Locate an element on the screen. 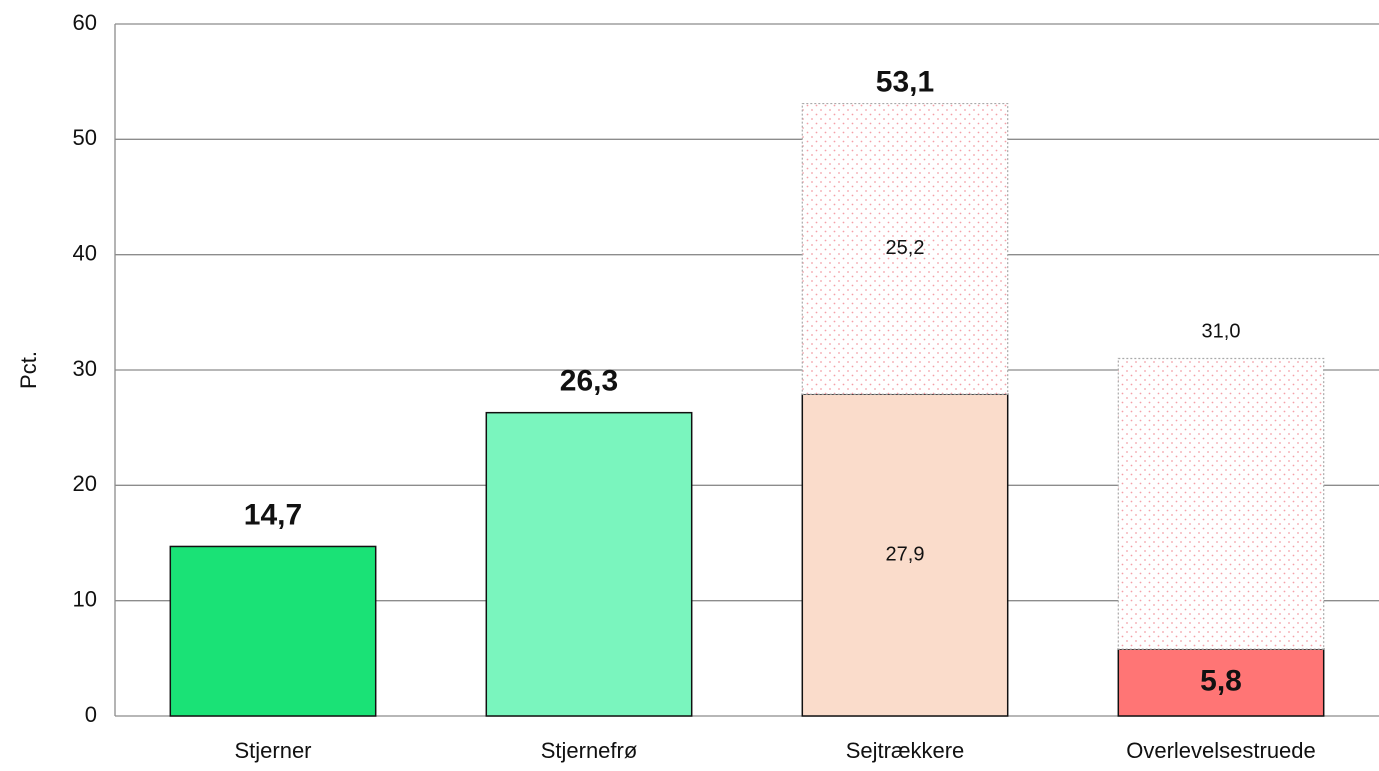 The width and height of the screenshot is (1379, 771). total-label: 53,1 is located at coordinates (905, 82).